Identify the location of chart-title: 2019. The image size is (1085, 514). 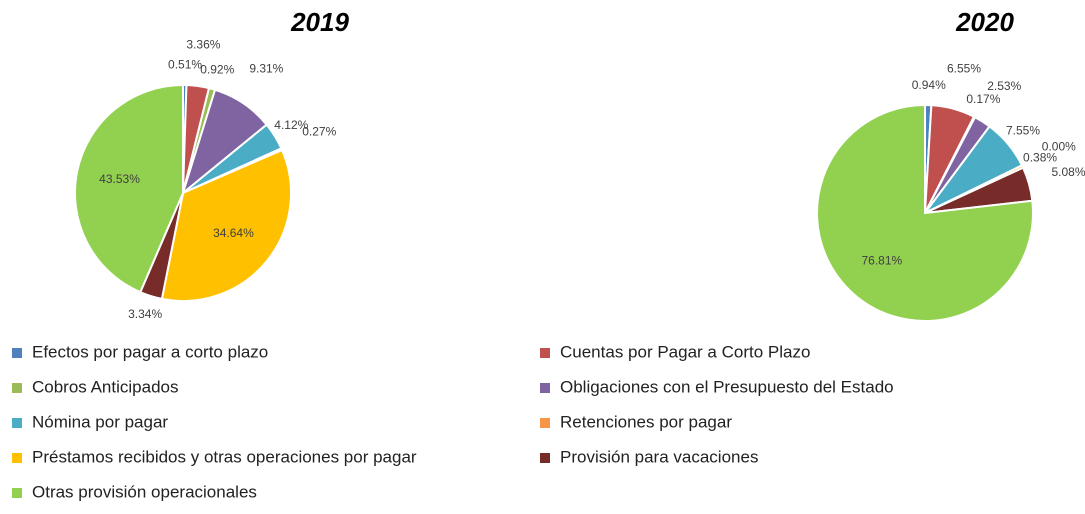
(319, 22).